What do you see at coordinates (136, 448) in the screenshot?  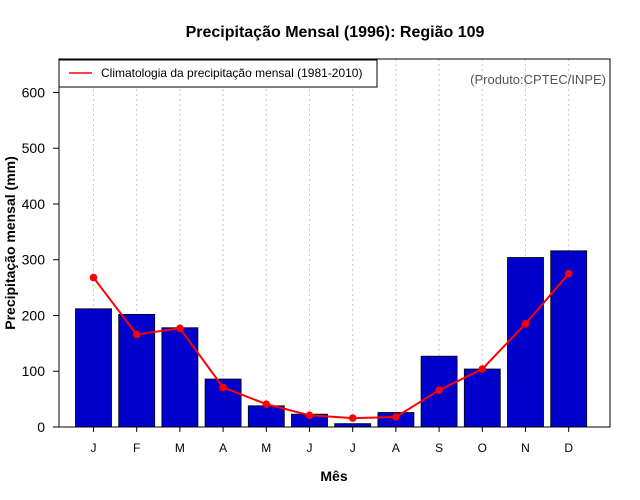 I see `x-tick-label: F` at bounding box center [136, 448].